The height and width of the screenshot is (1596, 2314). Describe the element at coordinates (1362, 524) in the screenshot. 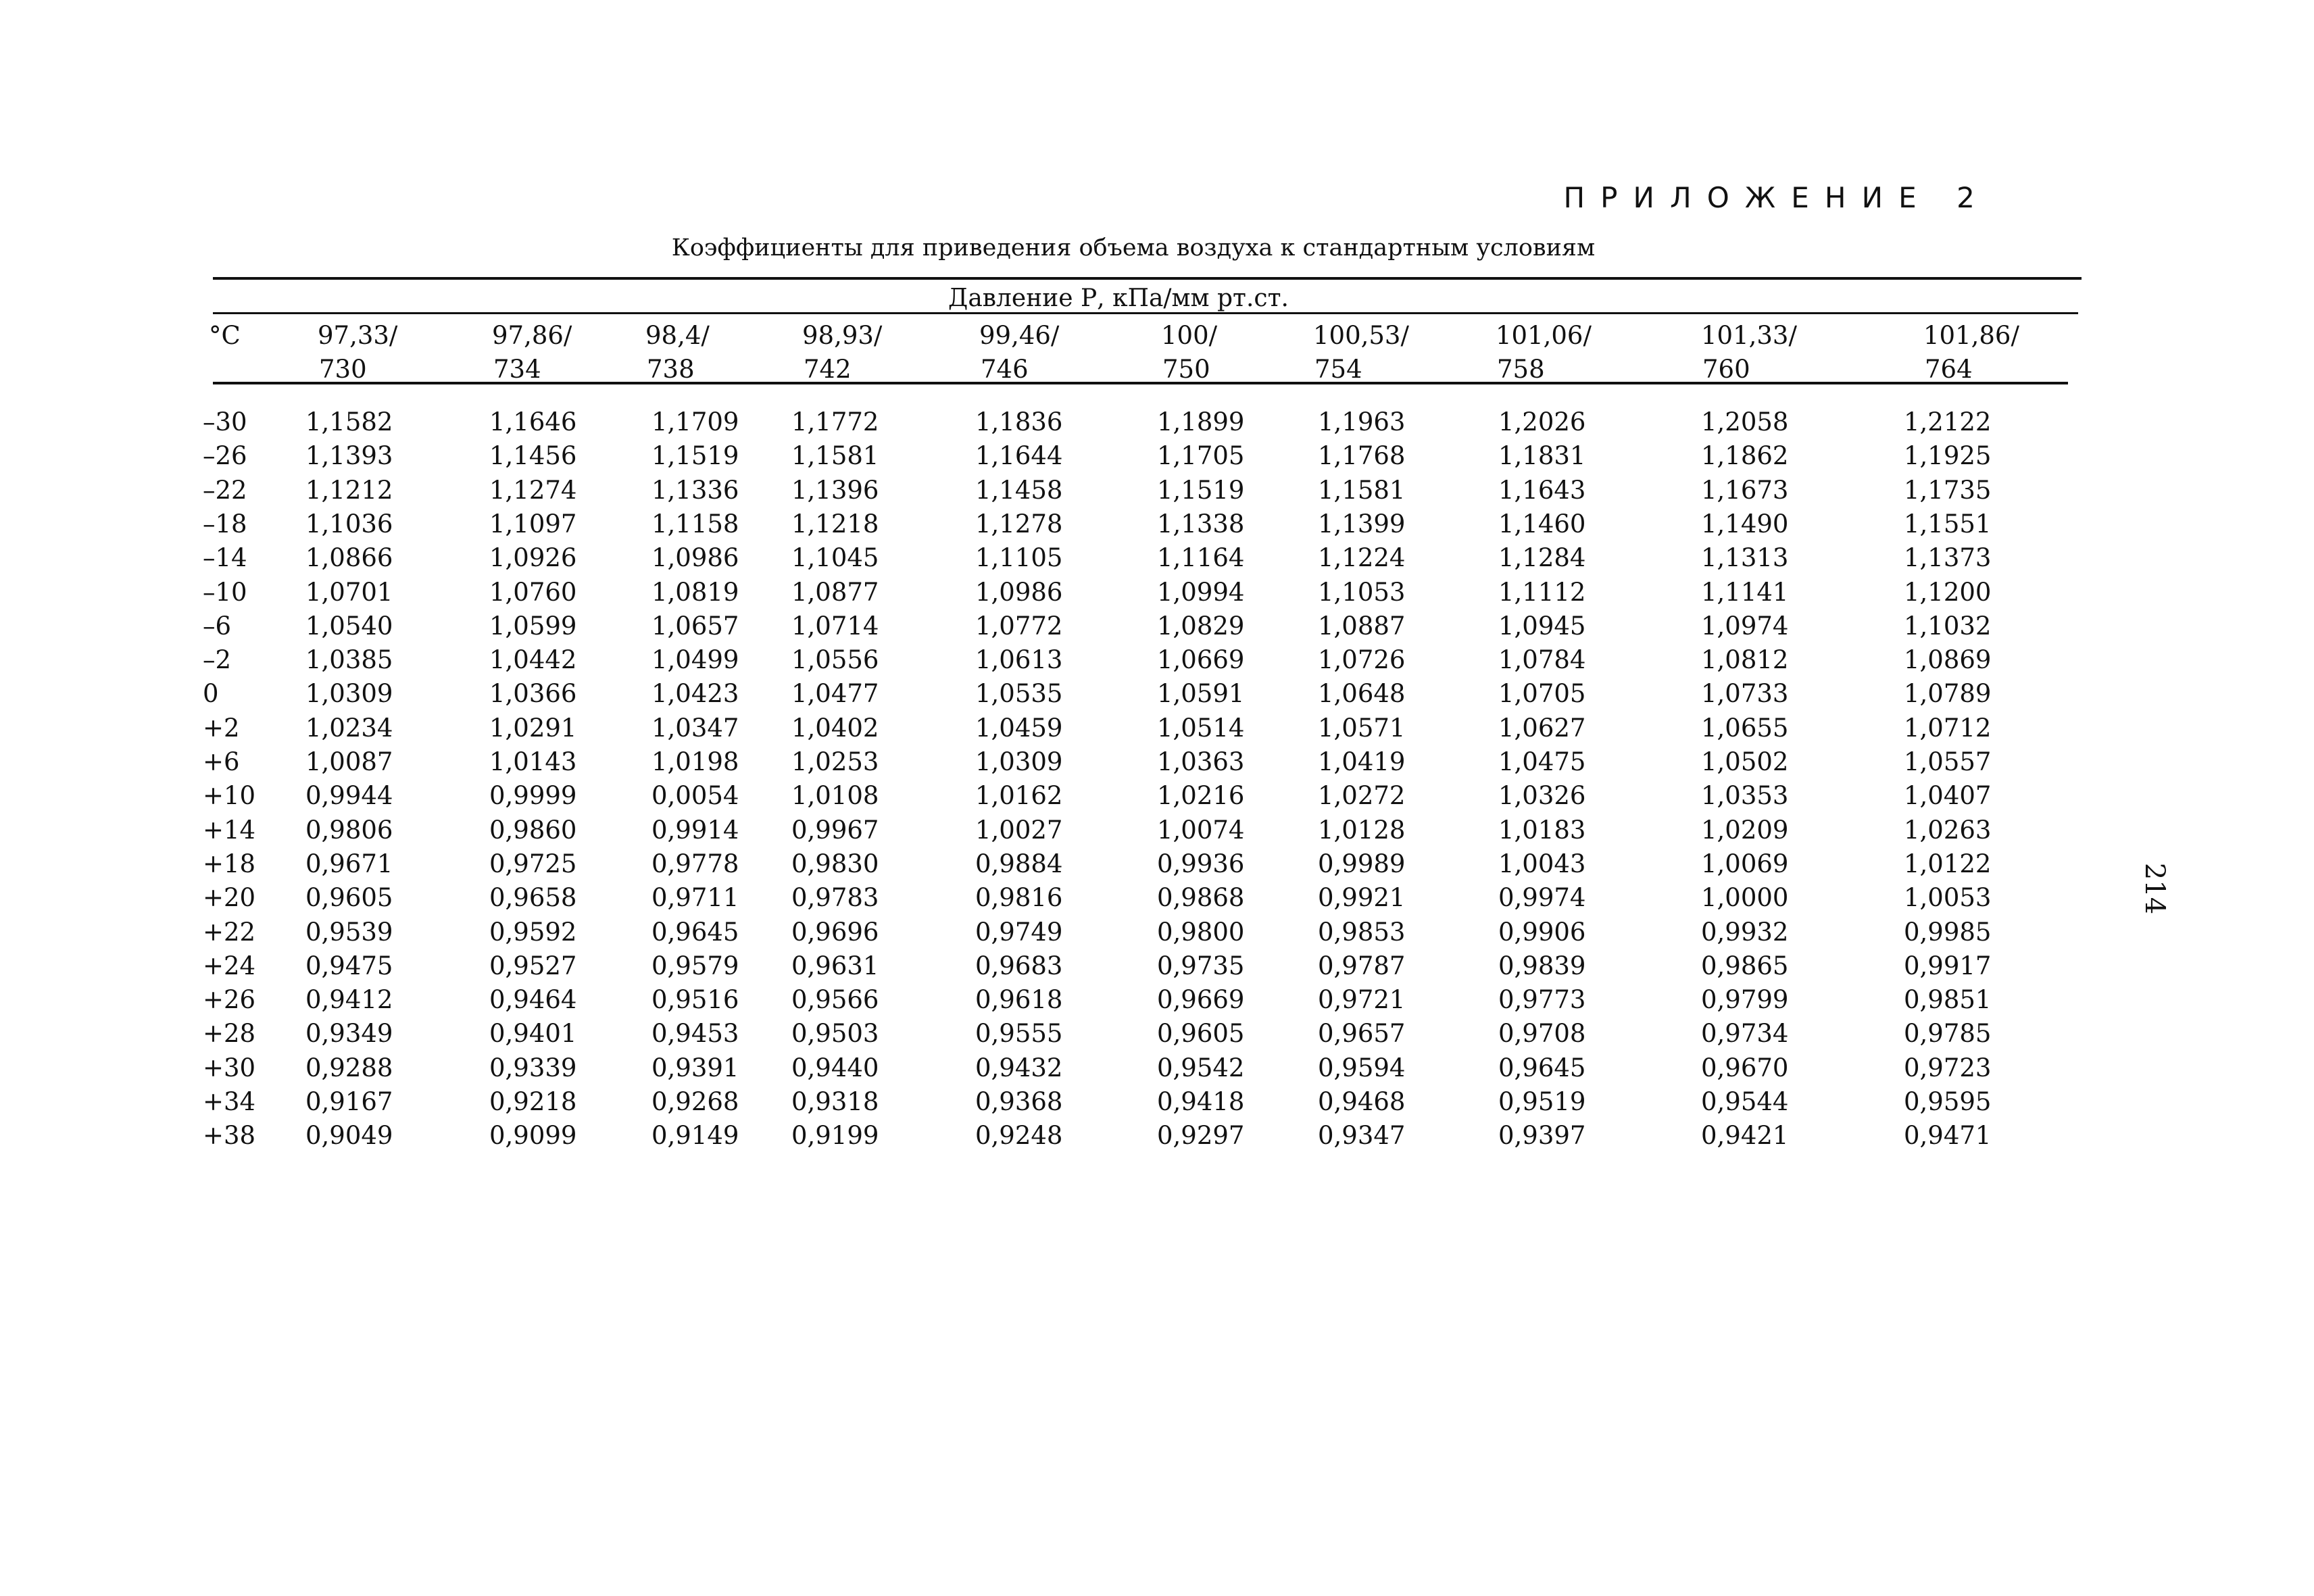

I see `coefficient: 1,1399` at that location.